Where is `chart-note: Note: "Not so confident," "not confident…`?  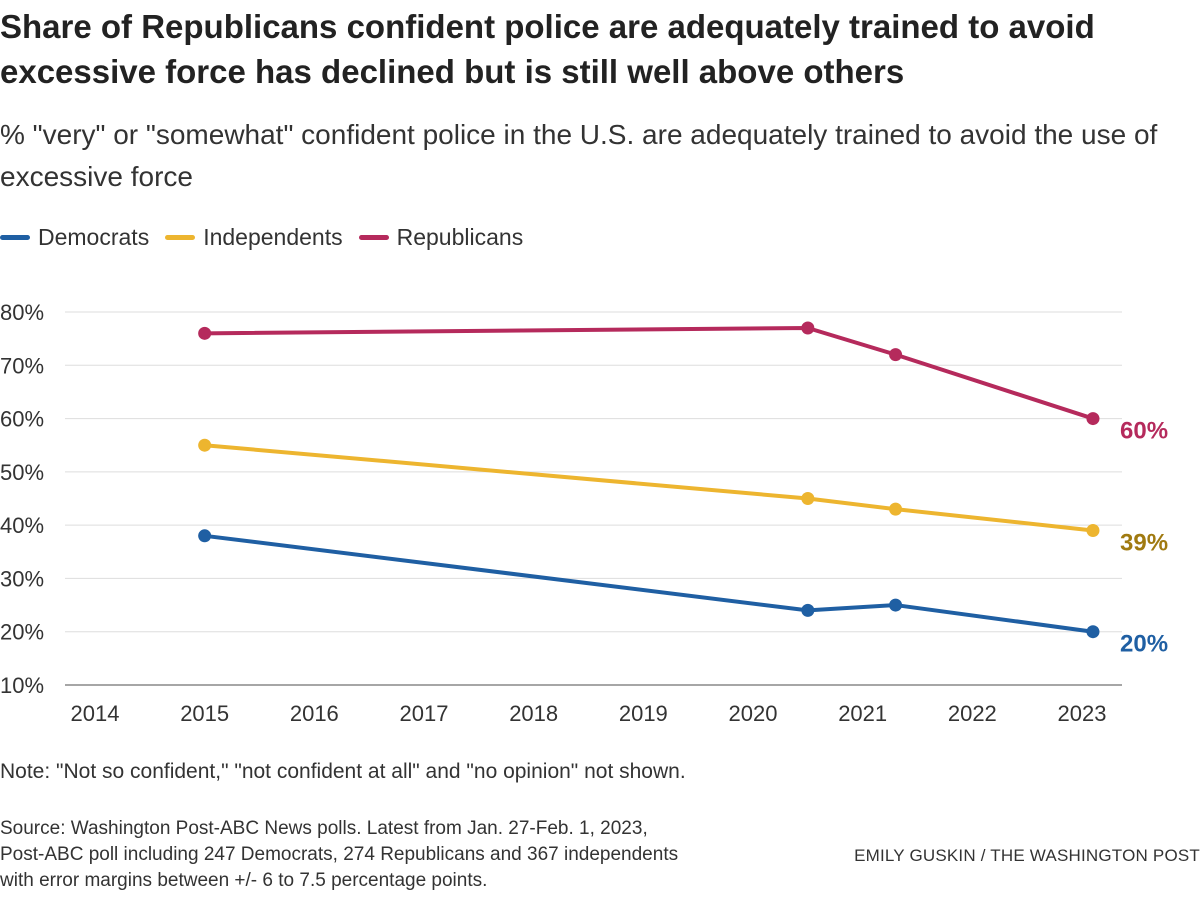
chart-note: Note: "Not so confident," "not confident… is located at coordinates (343, 771).